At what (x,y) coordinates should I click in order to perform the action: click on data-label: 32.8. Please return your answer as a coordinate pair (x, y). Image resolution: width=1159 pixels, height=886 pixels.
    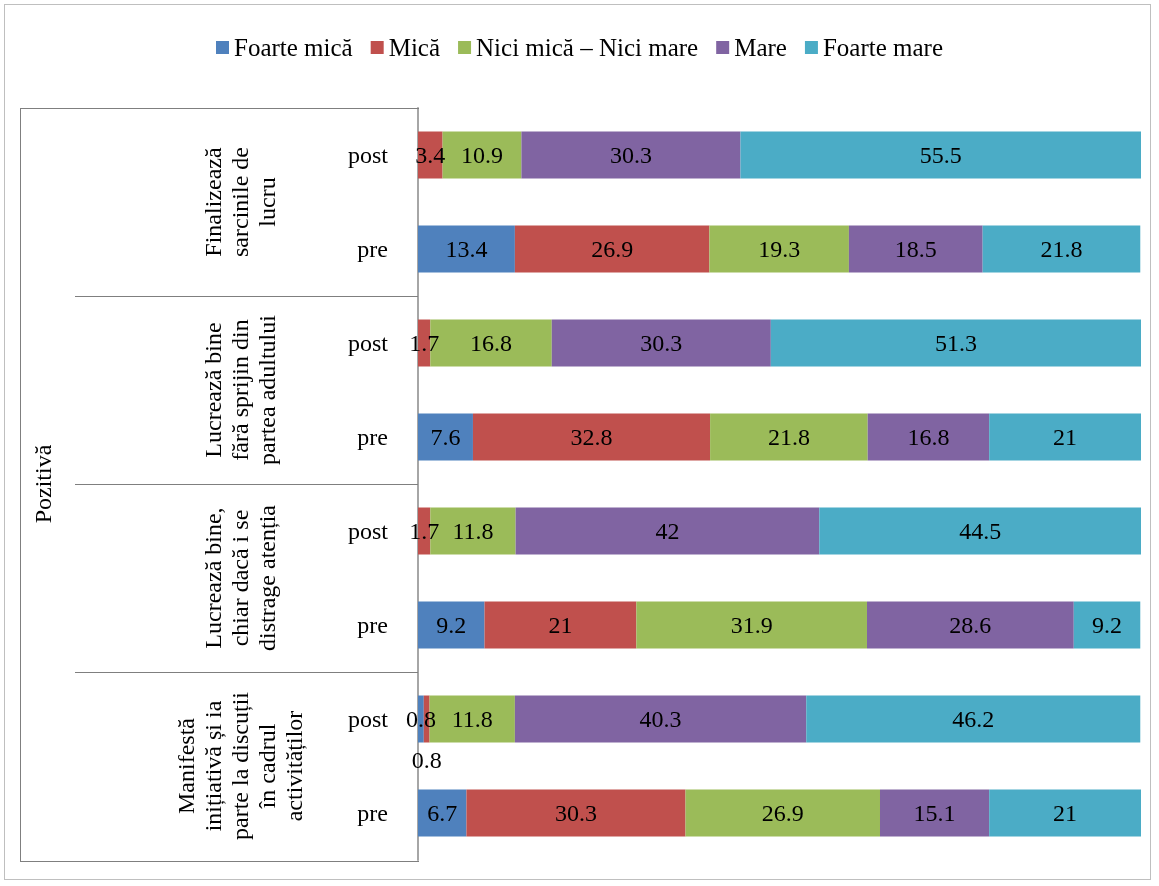
    Looking at the image, I should click on (591, 437).